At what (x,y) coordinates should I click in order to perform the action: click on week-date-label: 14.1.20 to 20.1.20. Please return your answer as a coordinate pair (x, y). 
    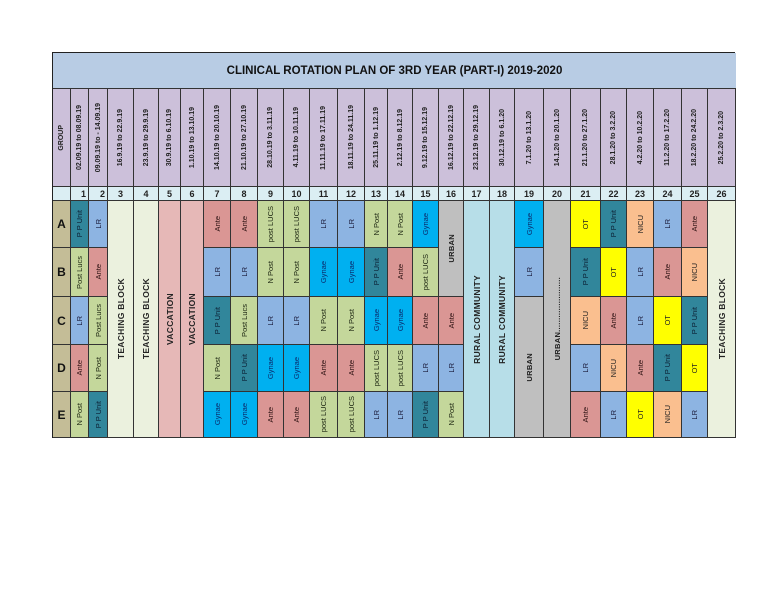
    Looking at the image, I should click on (557, 137).